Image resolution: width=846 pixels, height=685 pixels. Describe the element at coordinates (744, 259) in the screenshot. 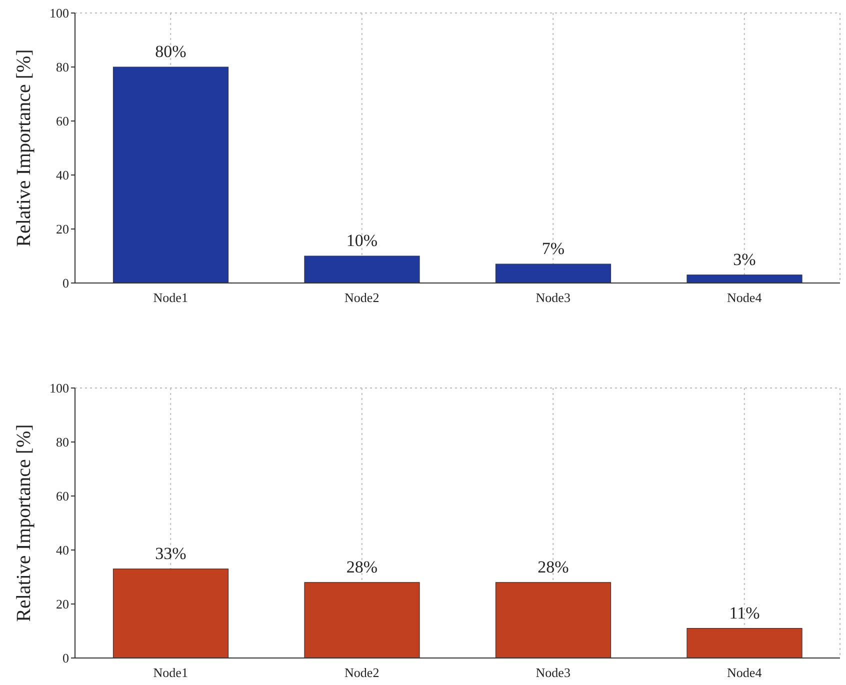

I see `data-label: 3%` at that location.